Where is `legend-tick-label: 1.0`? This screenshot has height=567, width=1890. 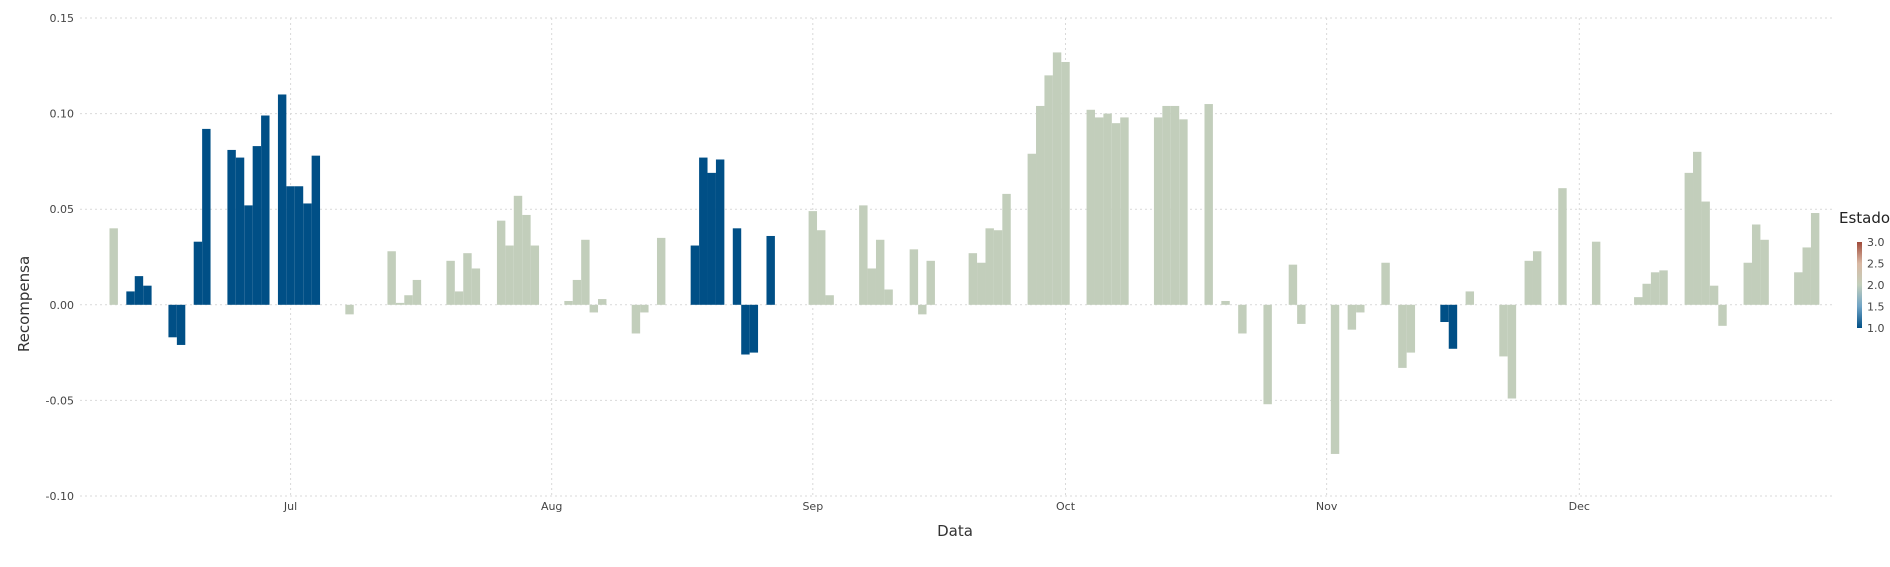 legend-tick-label: 1.0 is located at coordinates (1876, 328).